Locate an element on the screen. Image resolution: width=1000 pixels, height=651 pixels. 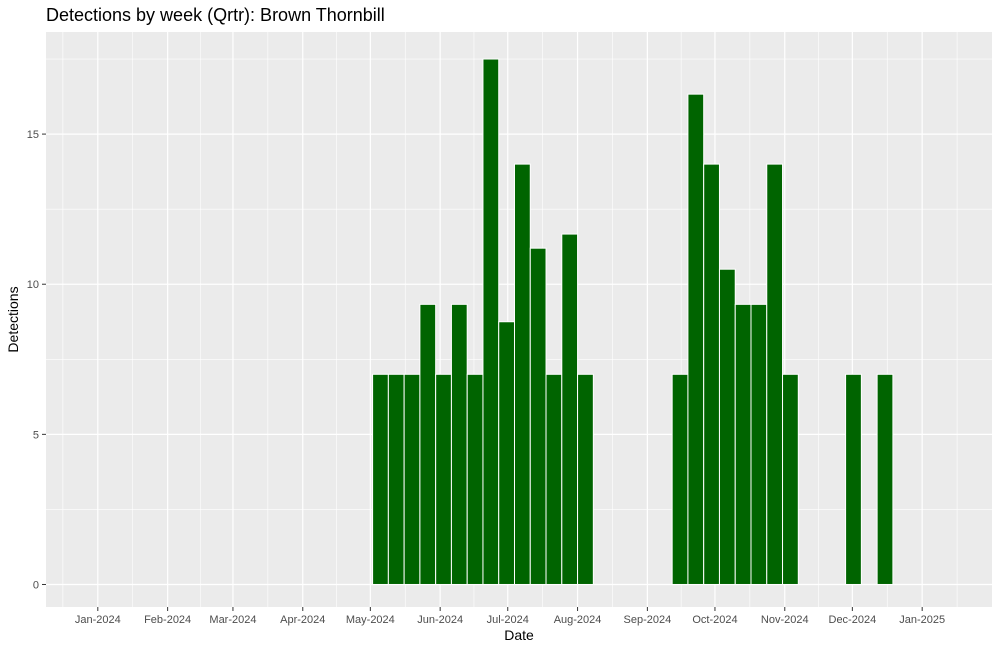
x-tick-label: Feb-2024 is located at coordinates (167, 620).